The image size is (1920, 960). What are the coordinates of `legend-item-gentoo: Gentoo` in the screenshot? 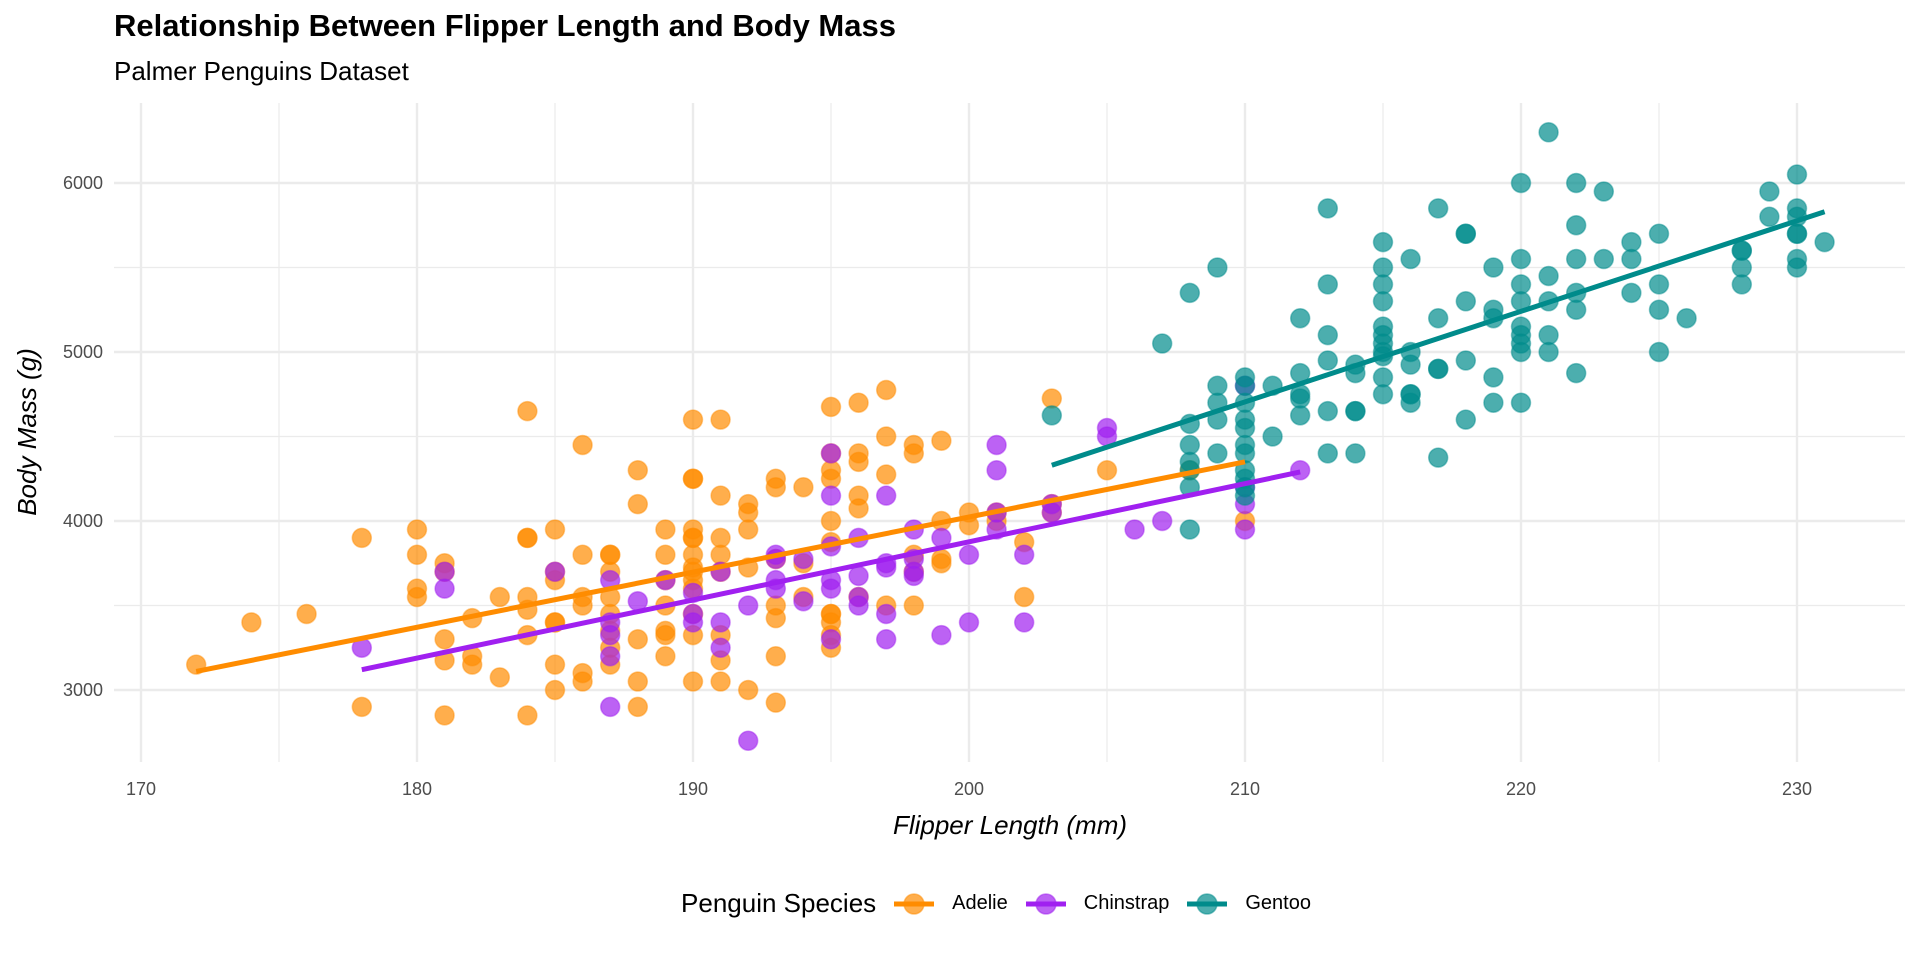 It's located at (1249, 904).